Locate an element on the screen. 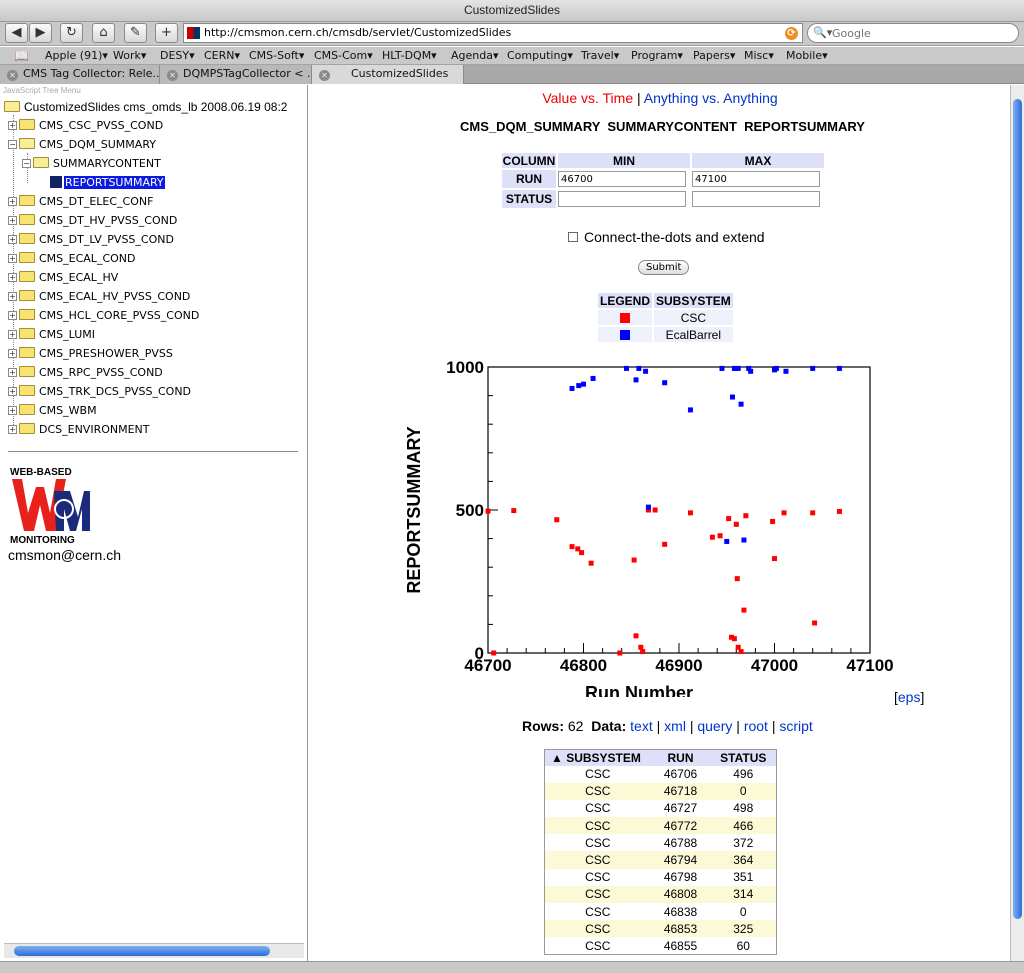 This screenshot has width=1024, height=973. bookmark-apple: Apple (91)▾ is located at coordinates (76, 55).